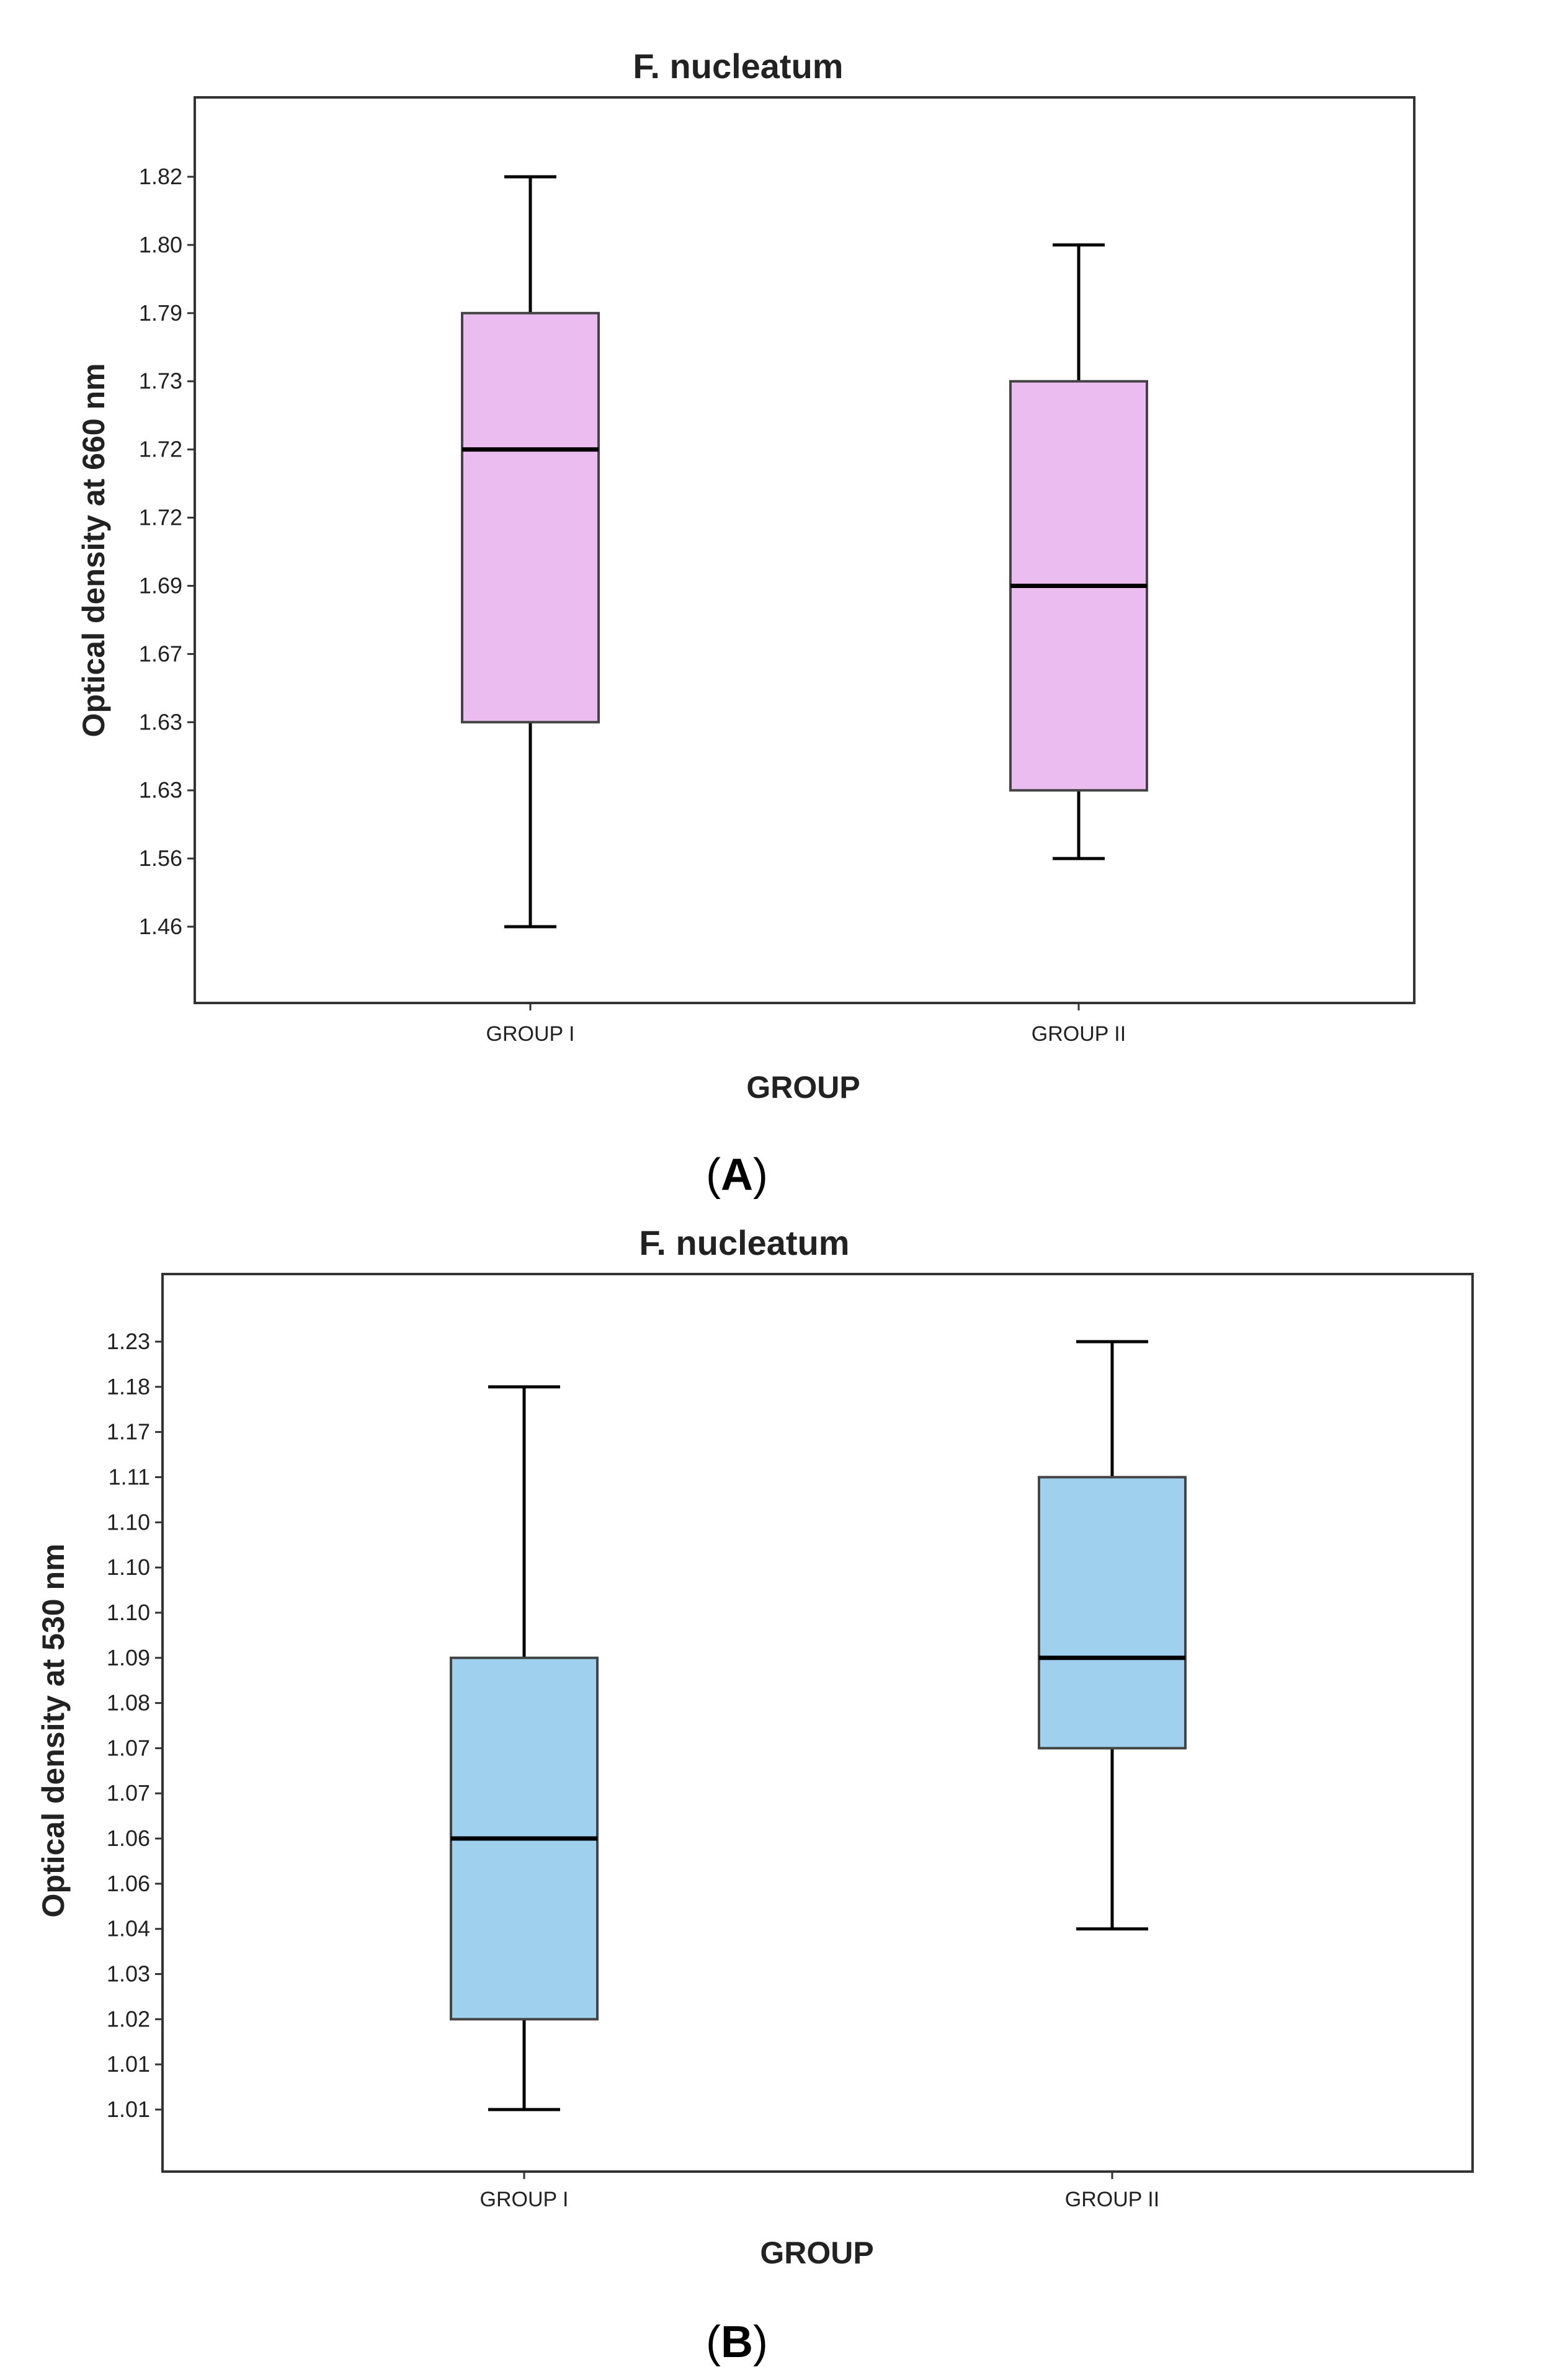 The width and height of the screenshot is (1547, 2380). What do you see at coordinates (160, 381) in the screenshot?
I see `y-tick-label: 1.73` at bounding box center [160, 381].